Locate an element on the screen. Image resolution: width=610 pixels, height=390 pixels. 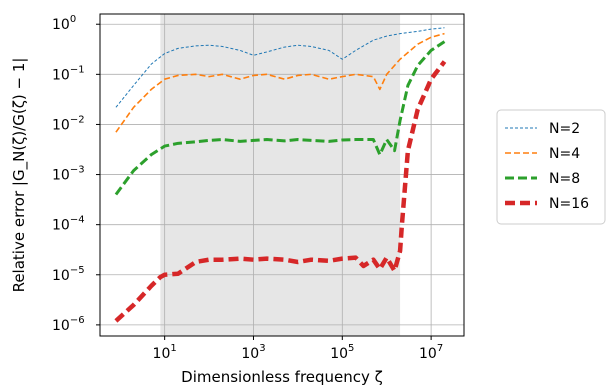
y-tick-label: 10⁻⁶ is located at coordinates (68, 324).